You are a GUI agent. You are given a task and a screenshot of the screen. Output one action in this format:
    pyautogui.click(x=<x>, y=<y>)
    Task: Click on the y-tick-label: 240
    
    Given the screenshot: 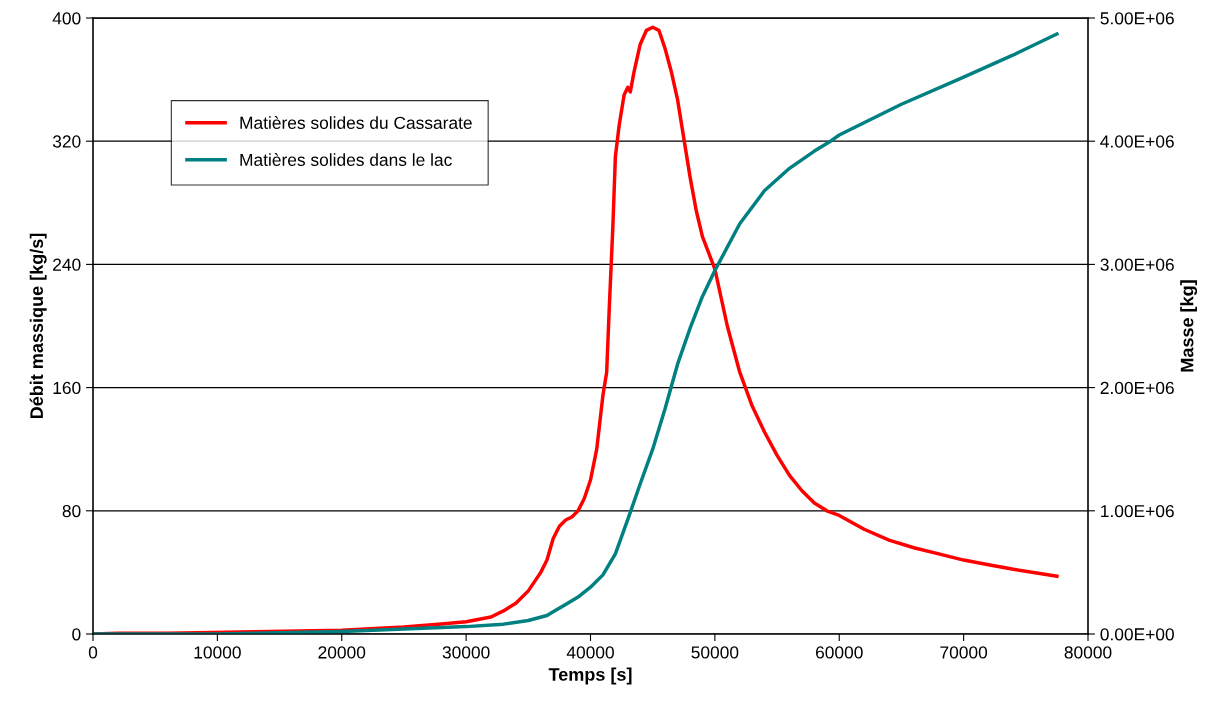 What is the action you would take?
    pyautogui.click(x=67, y=264)
    